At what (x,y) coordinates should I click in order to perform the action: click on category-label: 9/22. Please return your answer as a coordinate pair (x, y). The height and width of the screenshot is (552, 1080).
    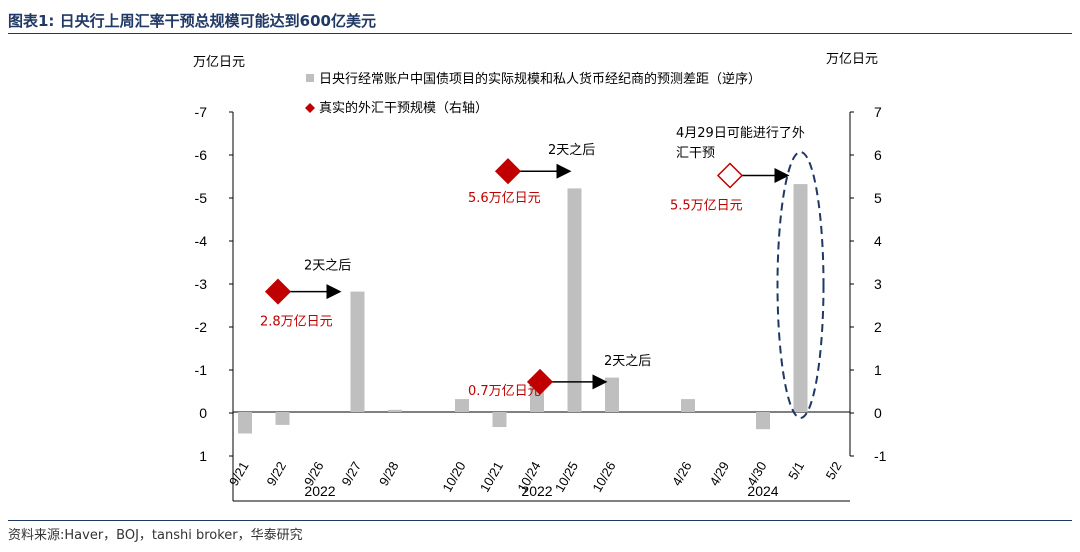
    Looking at the image, I should click on (276, 473).